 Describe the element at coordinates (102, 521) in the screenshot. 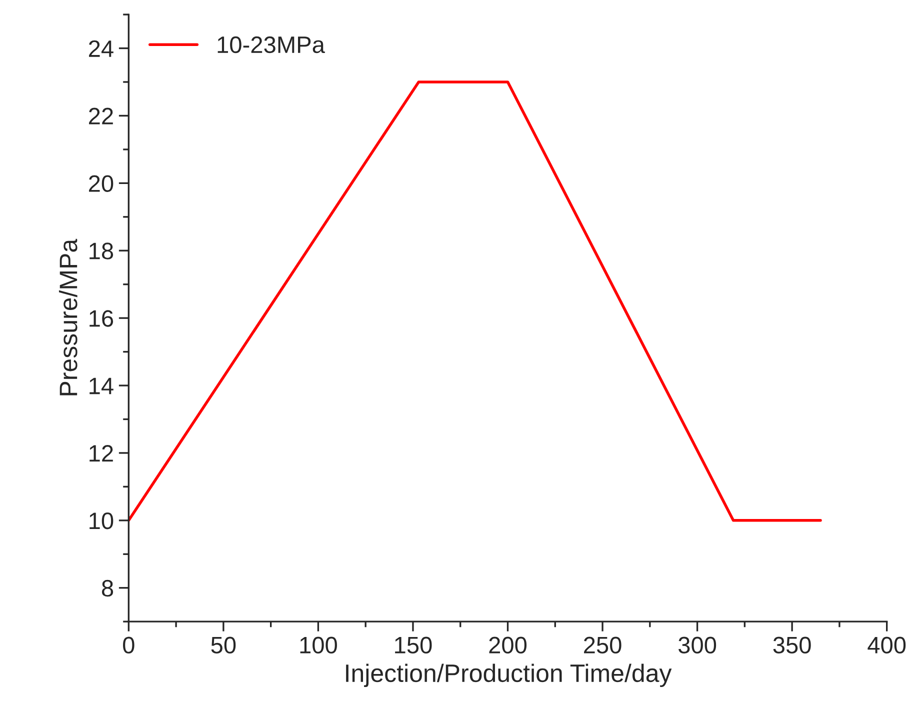

I see `y-tick-label: 10` at that location.